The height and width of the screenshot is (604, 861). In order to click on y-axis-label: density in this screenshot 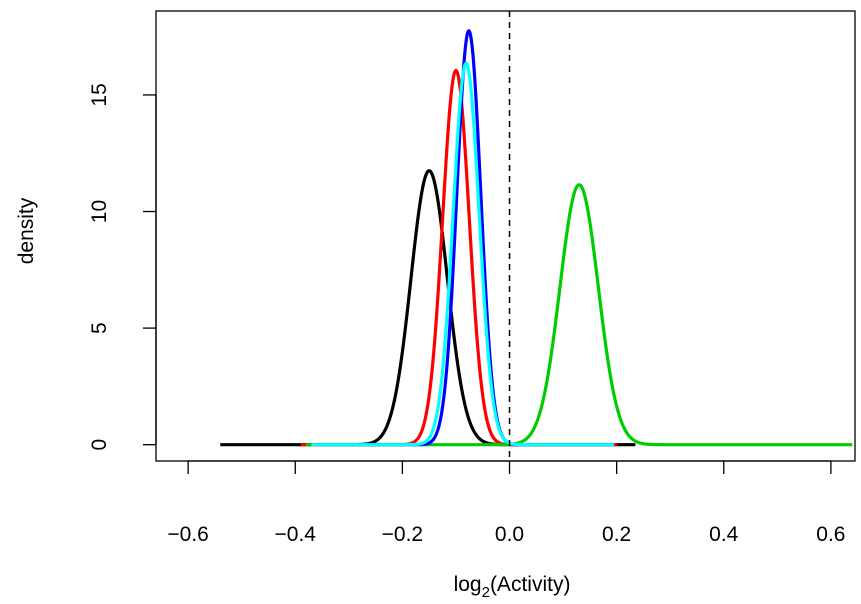, I will do `click(26, 230)`.